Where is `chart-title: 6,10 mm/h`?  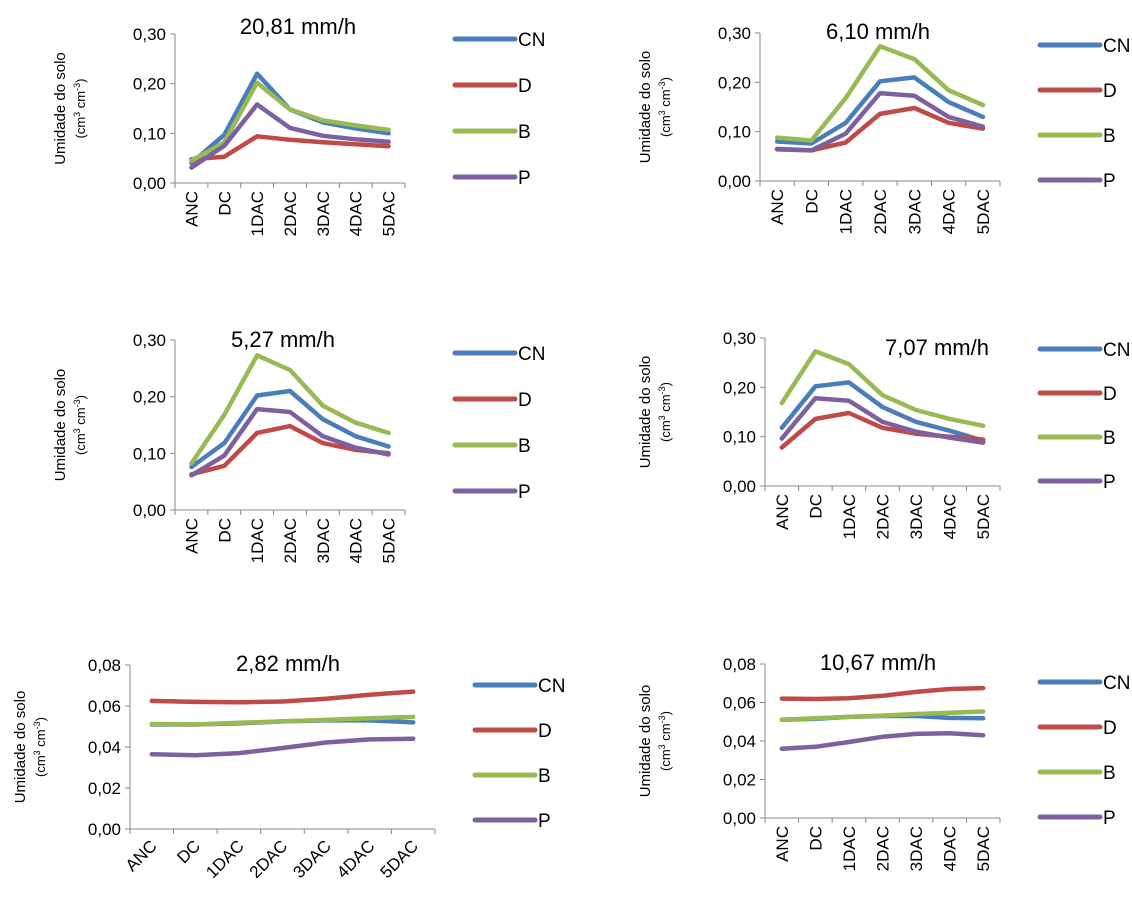
chart-title: 6,10 mm/h is located at coordinates (878, 31).